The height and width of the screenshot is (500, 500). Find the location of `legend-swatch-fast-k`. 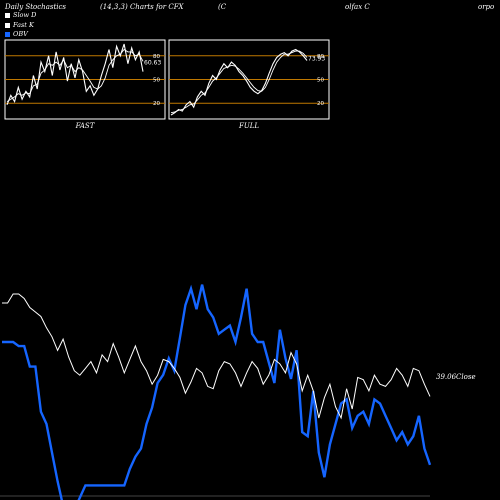

legend-swatch-fast-k is located at coordinates (7, 25).